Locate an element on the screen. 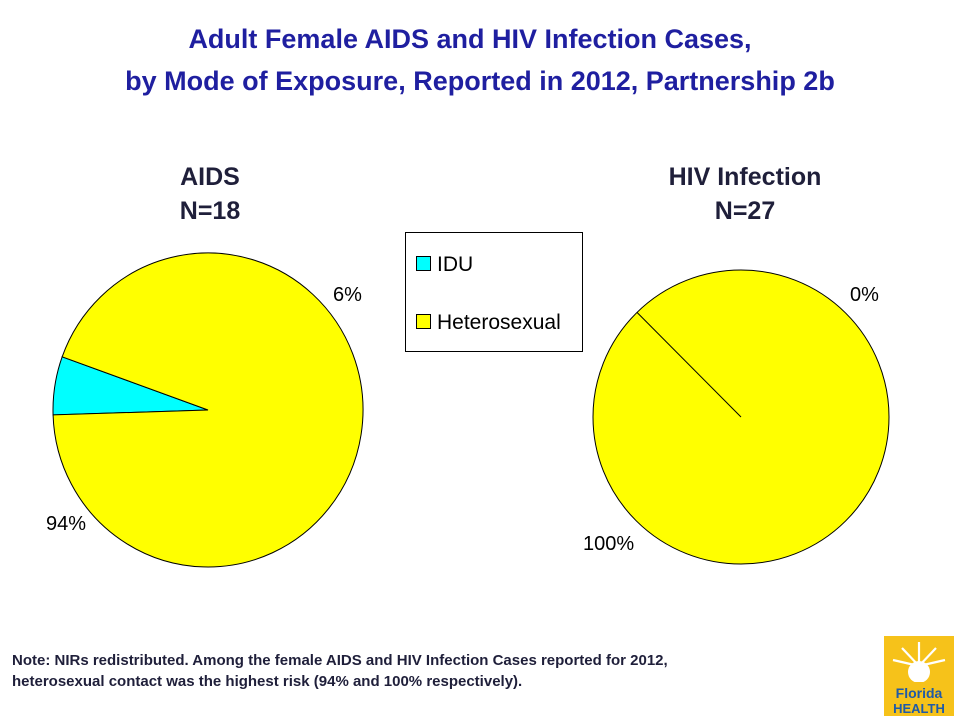 This screenshot has height=721, width=960. sun-logo-icon: Florida HEALTH is located at coordinates (919, 676).